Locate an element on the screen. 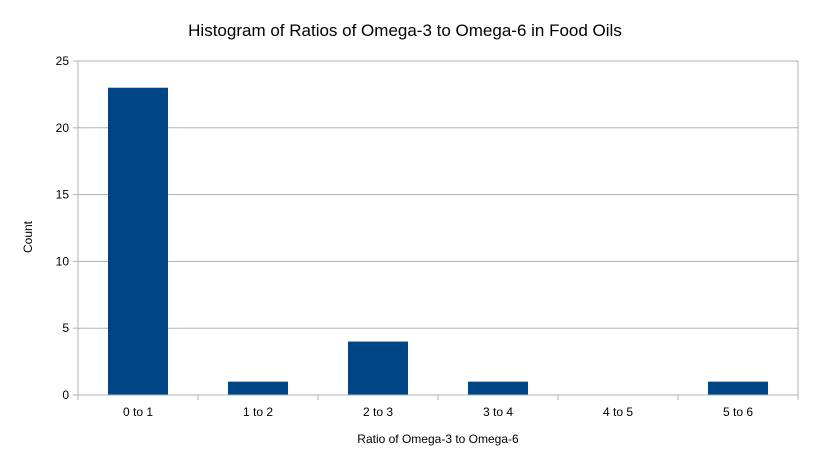 The width and height of the screenshot is (815, 466). y-tick-label-5: 5 is located at coordinates (65, 328).